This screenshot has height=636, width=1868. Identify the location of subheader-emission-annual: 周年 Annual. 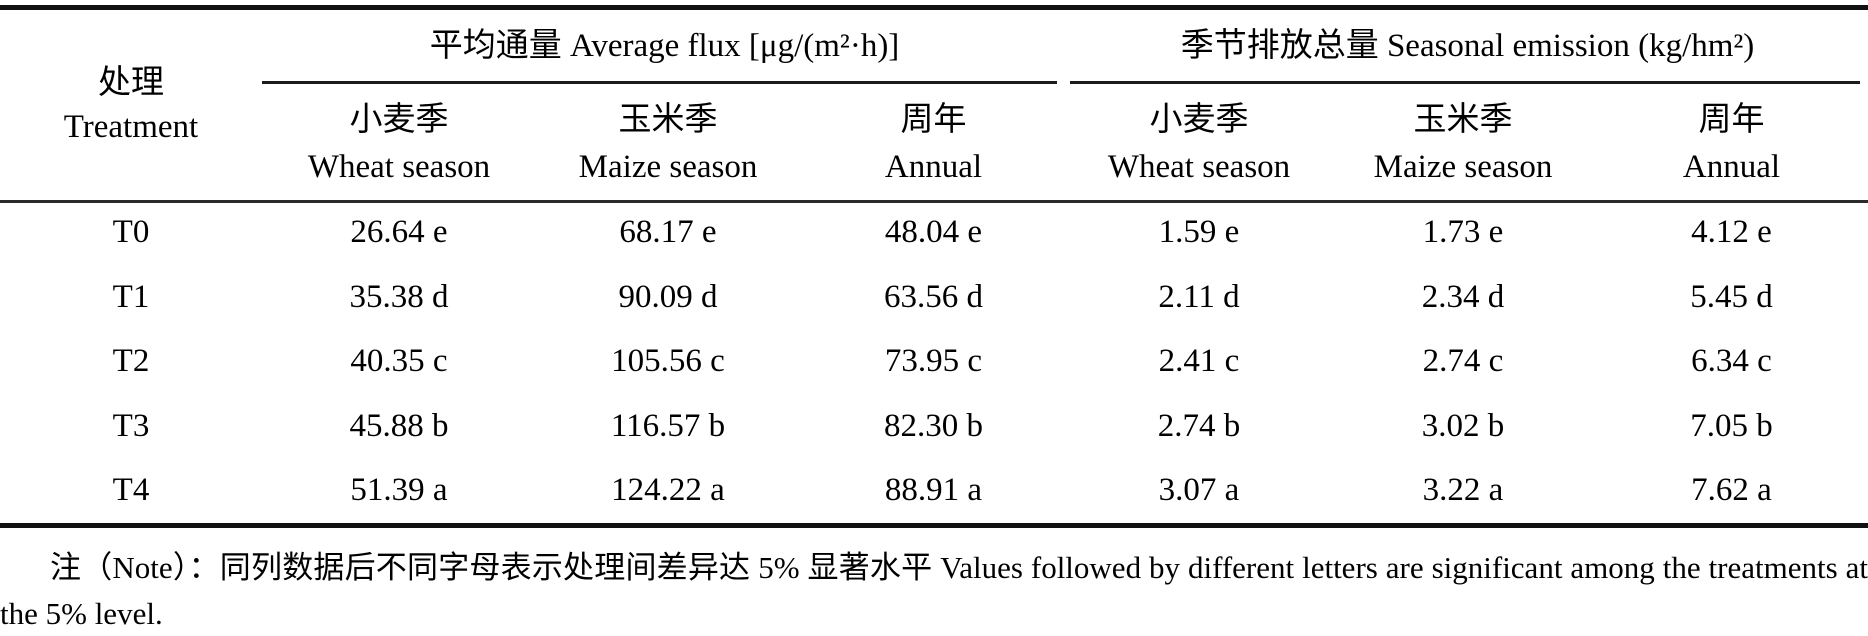
(1731, 140).